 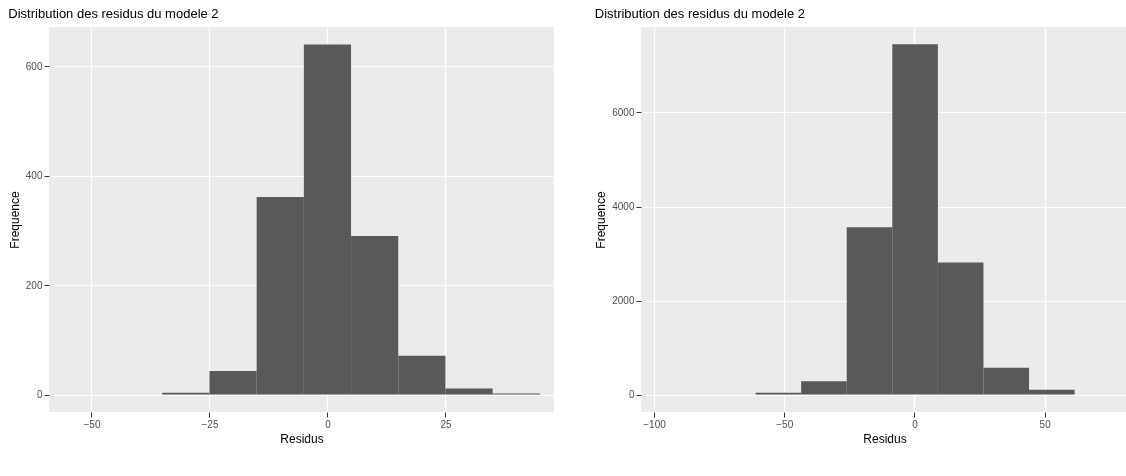 I want to click on y-tick-label: 2000, so click(x=623, y=301).